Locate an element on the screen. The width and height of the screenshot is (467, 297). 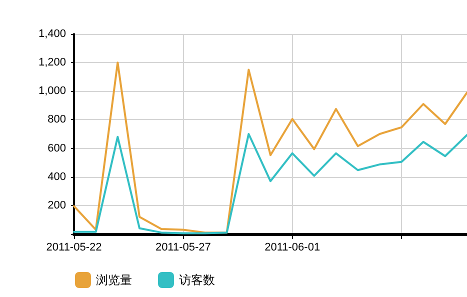
y-tick-label: 800 is located at coordinates (57, 120).